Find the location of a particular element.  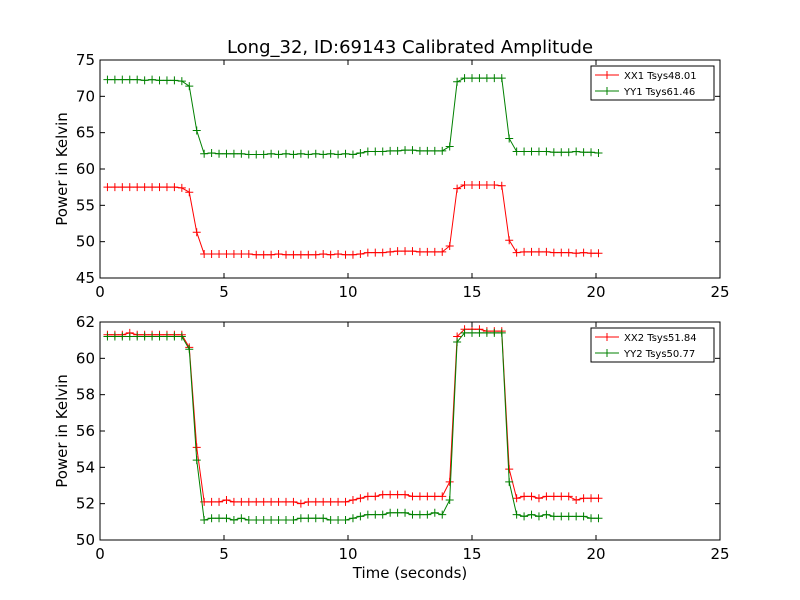

x-axis-label: Time (seconds) is located at coordinates (410, 573).